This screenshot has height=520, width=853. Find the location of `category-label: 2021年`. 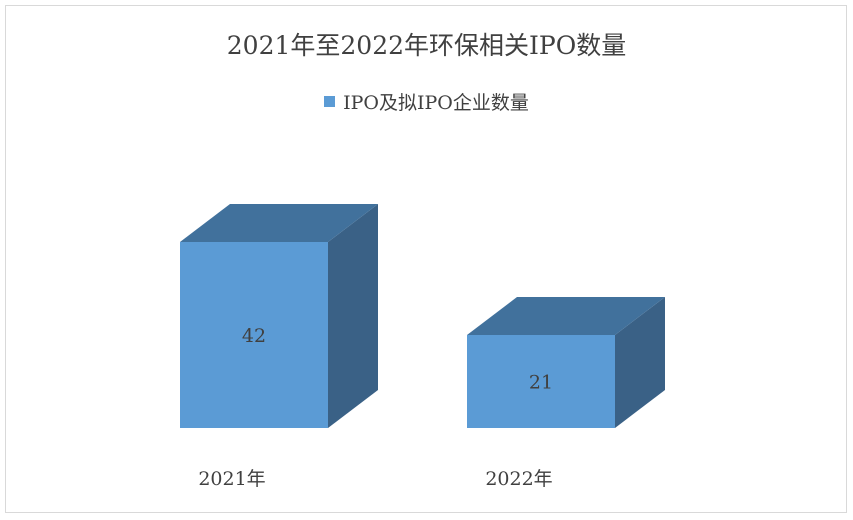

category-label: 2021年 is located at coordinates (231, 479).